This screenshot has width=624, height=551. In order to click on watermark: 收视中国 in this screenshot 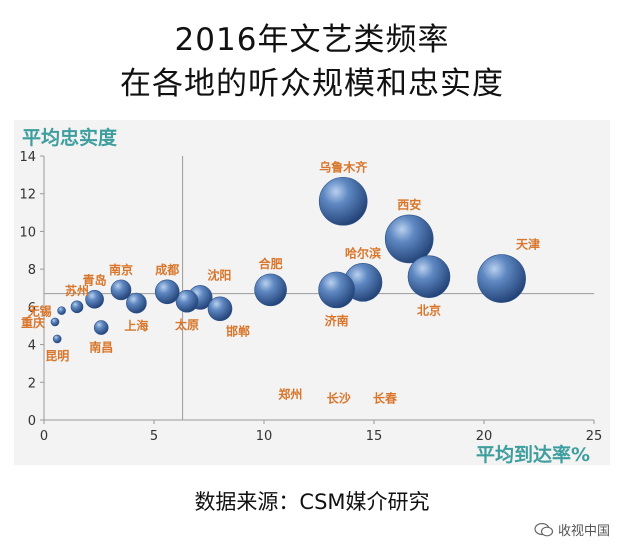, I will do `click(572, 529)`.